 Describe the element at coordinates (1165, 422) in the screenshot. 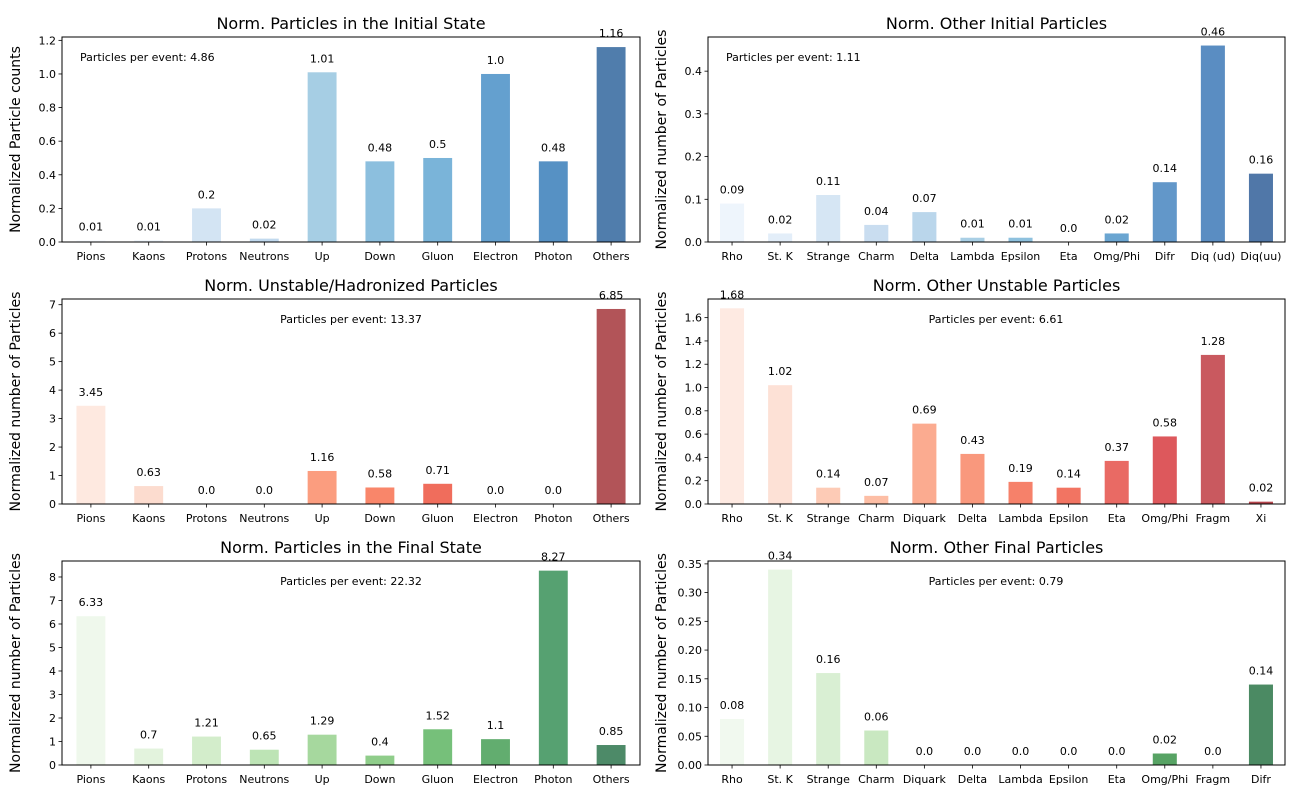

I see `data-label: 0.58` at that location.